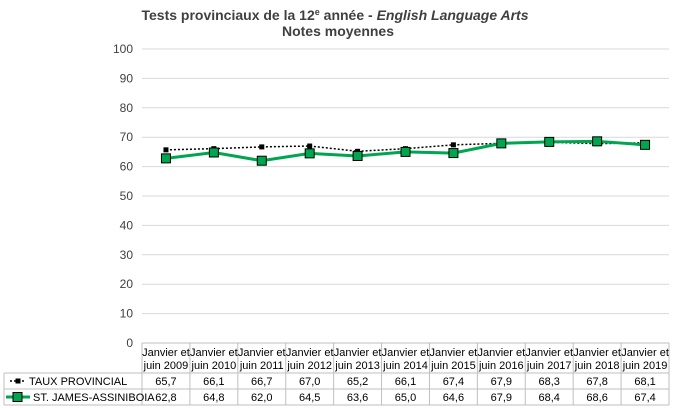 The height and width of the screenshot is (408, 675). I want to click on legend-label: ST. JAMES-ASSINIBOIA, so click(94, 398).